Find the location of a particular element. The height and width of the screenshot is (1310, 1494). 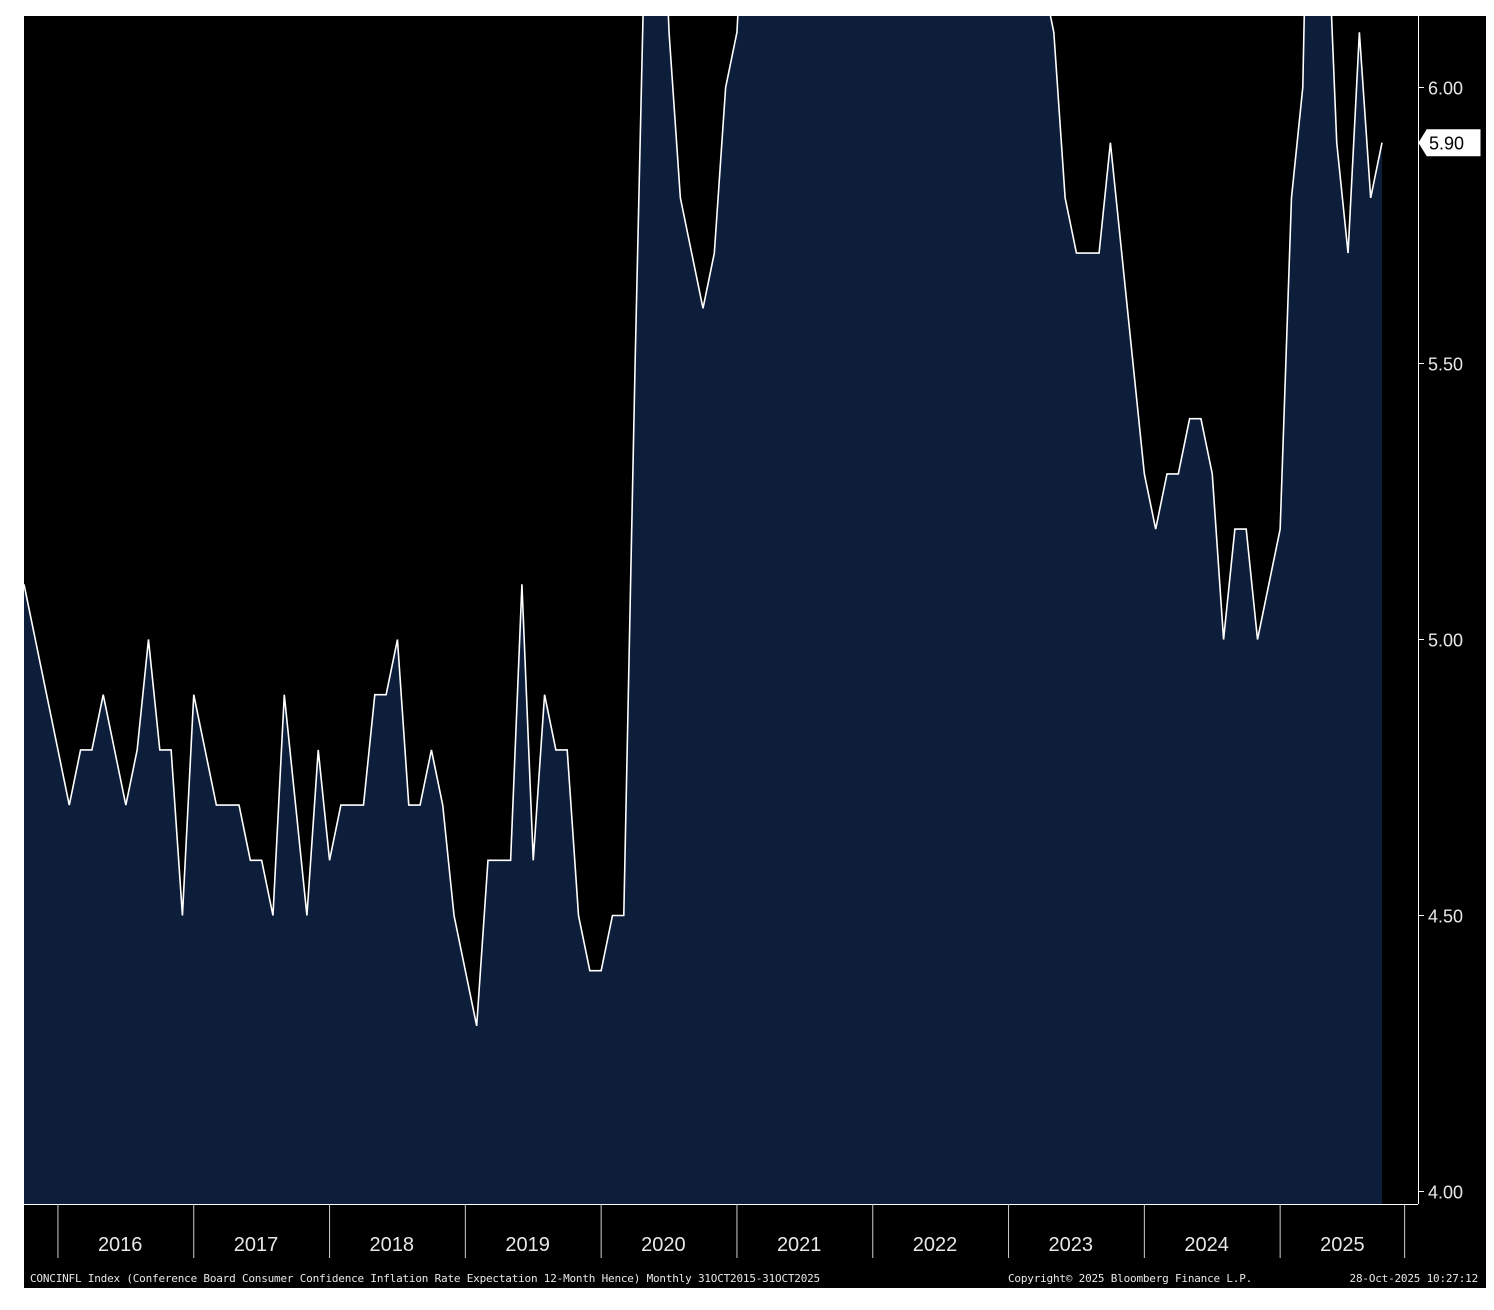

x-tick-label: 2022 is located at coordinates (935, 1245).